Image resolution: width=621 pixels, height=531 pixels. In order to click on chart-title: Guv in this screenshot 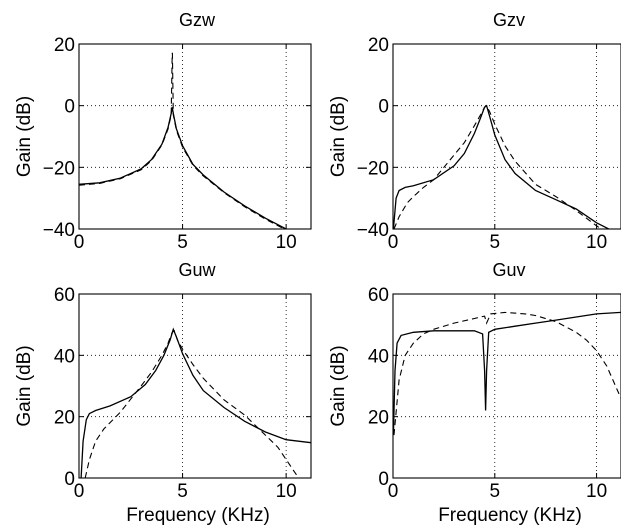, I will do `click(508, 270)`.